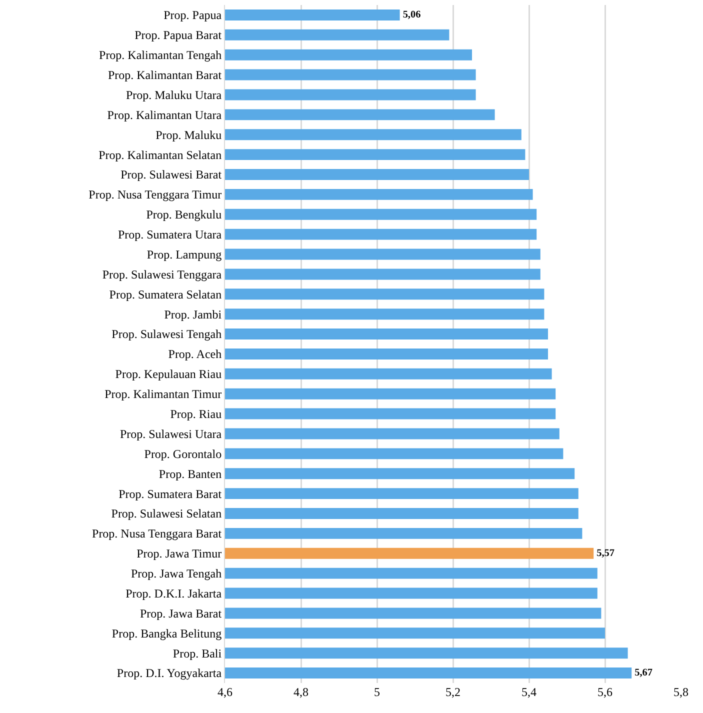  Describe the element at coordinates (529, 692) in the screenshot. I see `x-tick-label: 5,4` at that location.